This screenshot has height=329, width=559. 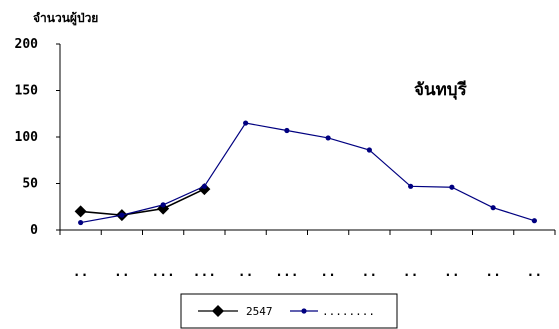 I want to click on x-tick-label-8: .., so click(x=411, y=272).